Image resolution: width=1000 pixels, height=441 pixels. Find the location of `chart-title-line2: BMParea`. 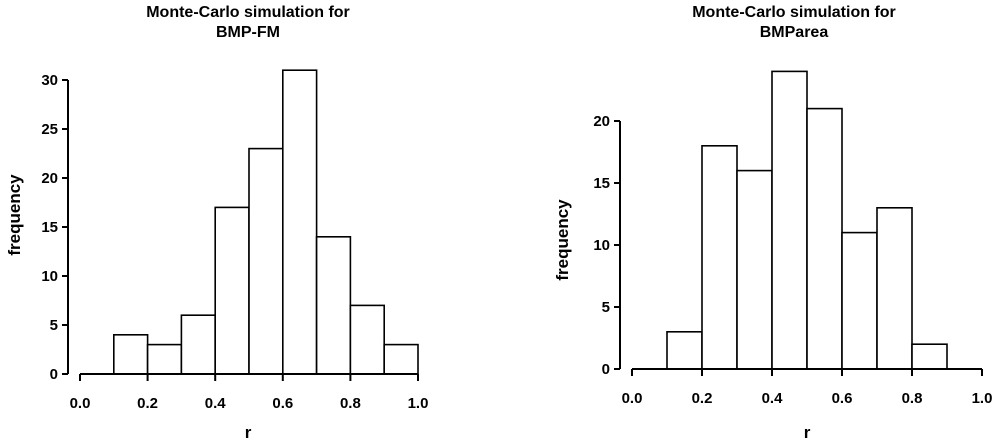

chart-title-line2: BMParea is located at coordinates (794, 32).